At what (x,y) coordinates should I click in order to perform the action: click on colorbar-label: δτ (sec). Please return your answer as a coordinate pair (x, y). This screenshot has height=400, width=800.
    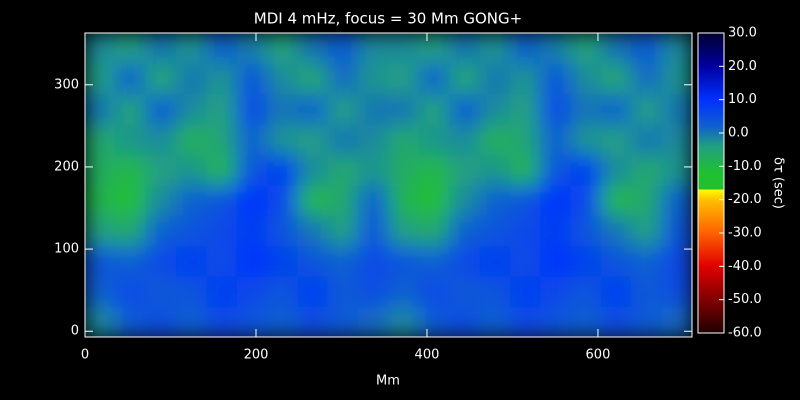
    Looking at the image, I should click on (778, 183).